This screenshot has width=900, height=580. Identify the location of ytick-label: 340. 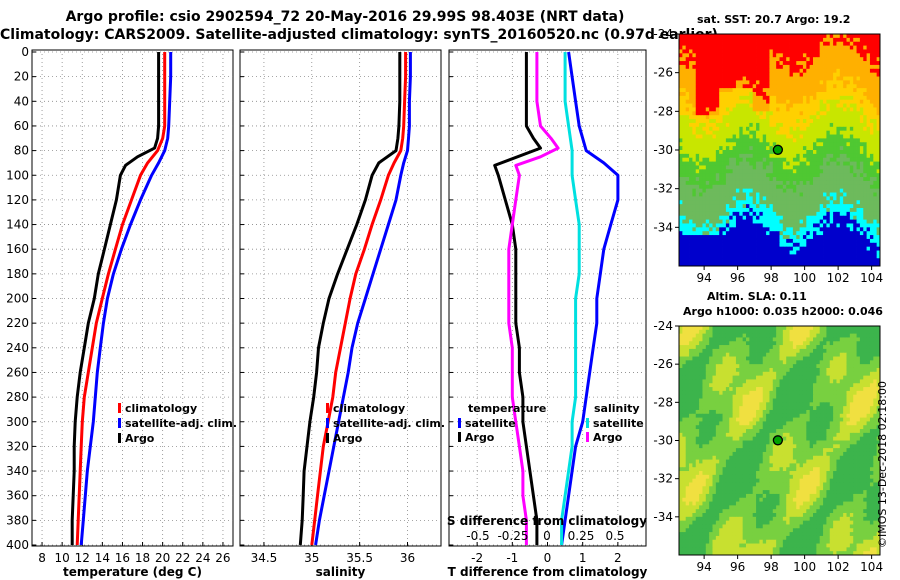
(17, 471).